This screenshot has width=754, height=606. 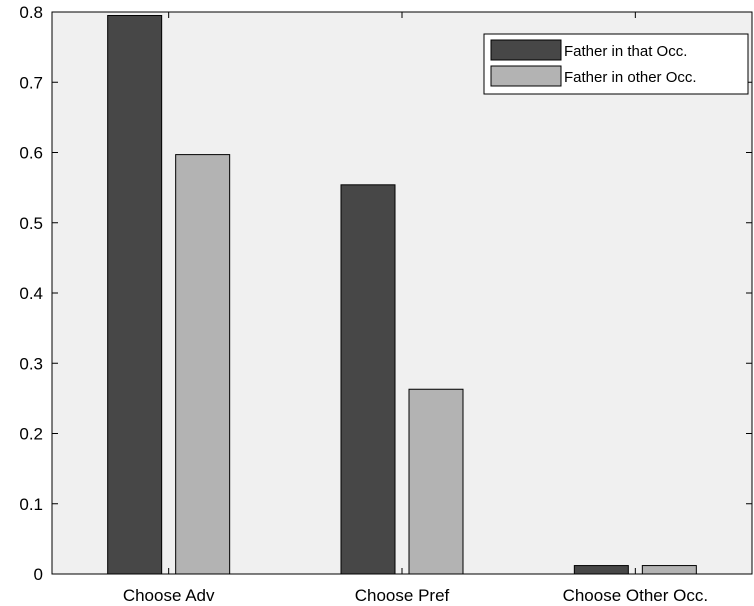 What do you see at coordinates (31, 12) in the screenshot?
I see `y-tick-label: 0.8` at bounding box center [31, 12].